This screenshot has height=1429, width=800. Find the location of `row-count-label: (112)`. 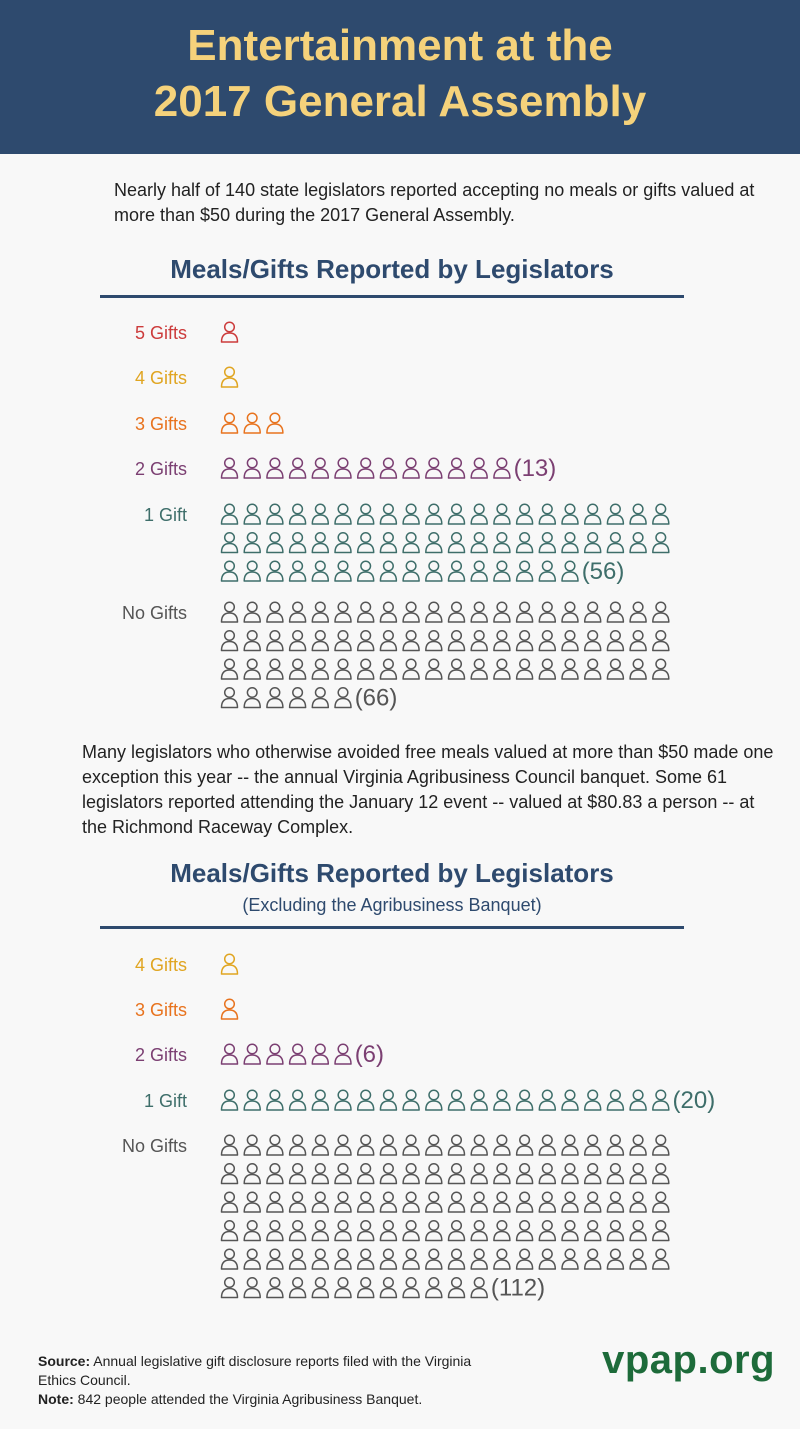

row-count-label: (112) is located at coordinates (518, 1288).